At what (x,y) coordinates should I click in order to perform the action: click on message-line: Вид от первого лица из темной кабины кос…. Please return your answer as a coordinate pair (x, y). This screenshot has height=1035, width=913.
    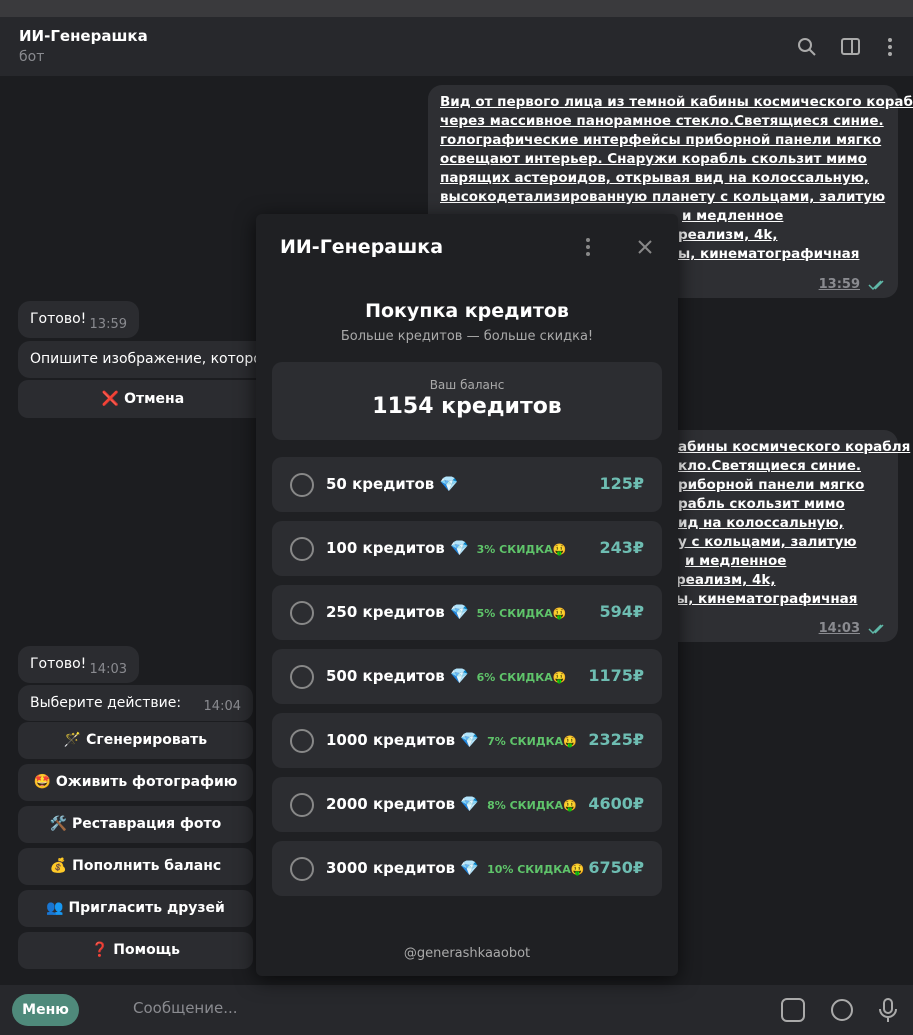
    Looking at the image, I should click on (676, 102).